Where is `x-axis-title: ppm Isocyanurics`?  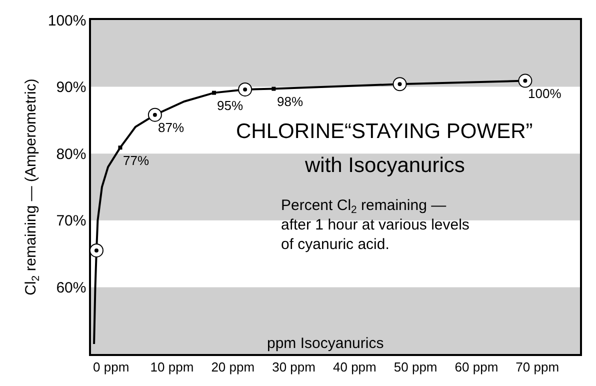 x-axis-title: ppm Isocyanurics is located at coordinates (325, 343).